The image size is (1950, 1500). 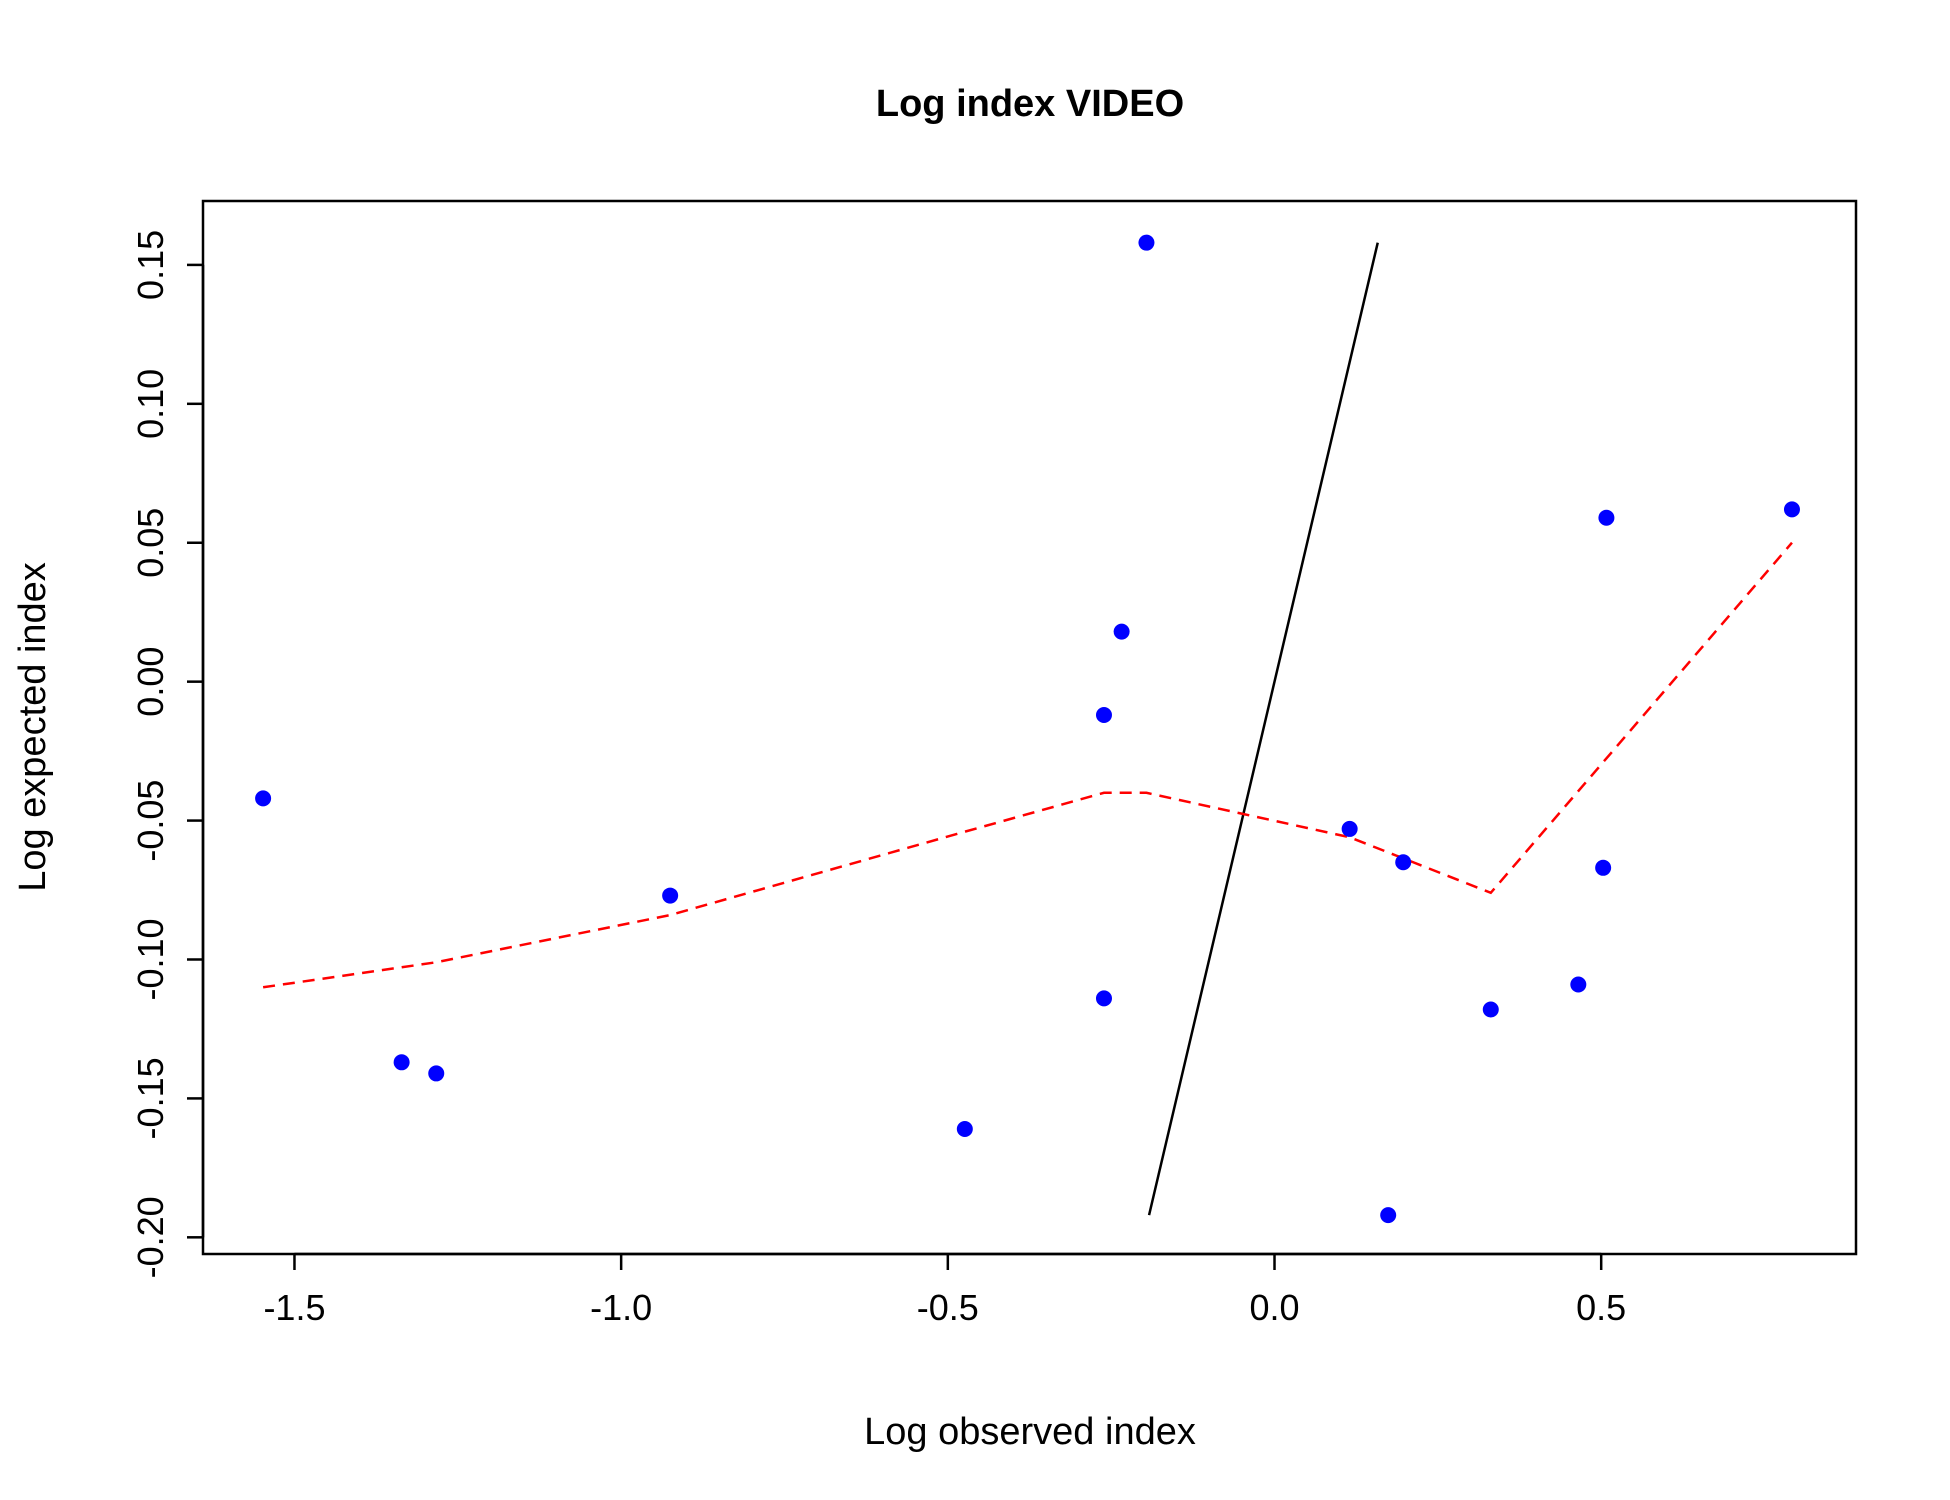 What do you see at coordinates (1030, 104) in the screenshot?
I see `chart-title: Log index VIDEO` at bounding box center [1030, 104].